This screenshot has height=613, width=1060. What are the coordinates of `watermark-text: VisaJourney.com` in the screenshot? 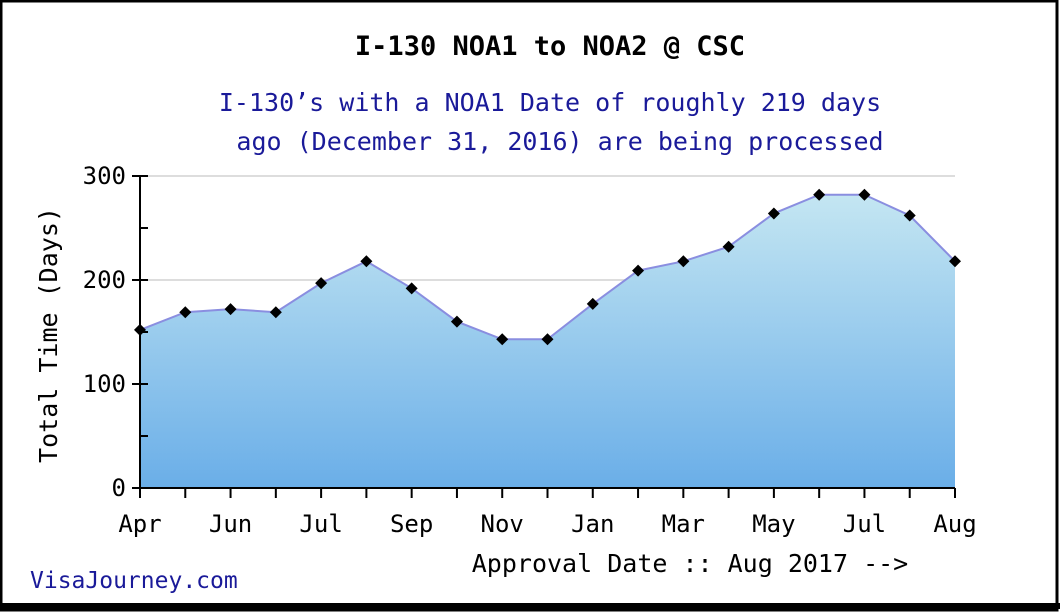 It's located at (134, 581).